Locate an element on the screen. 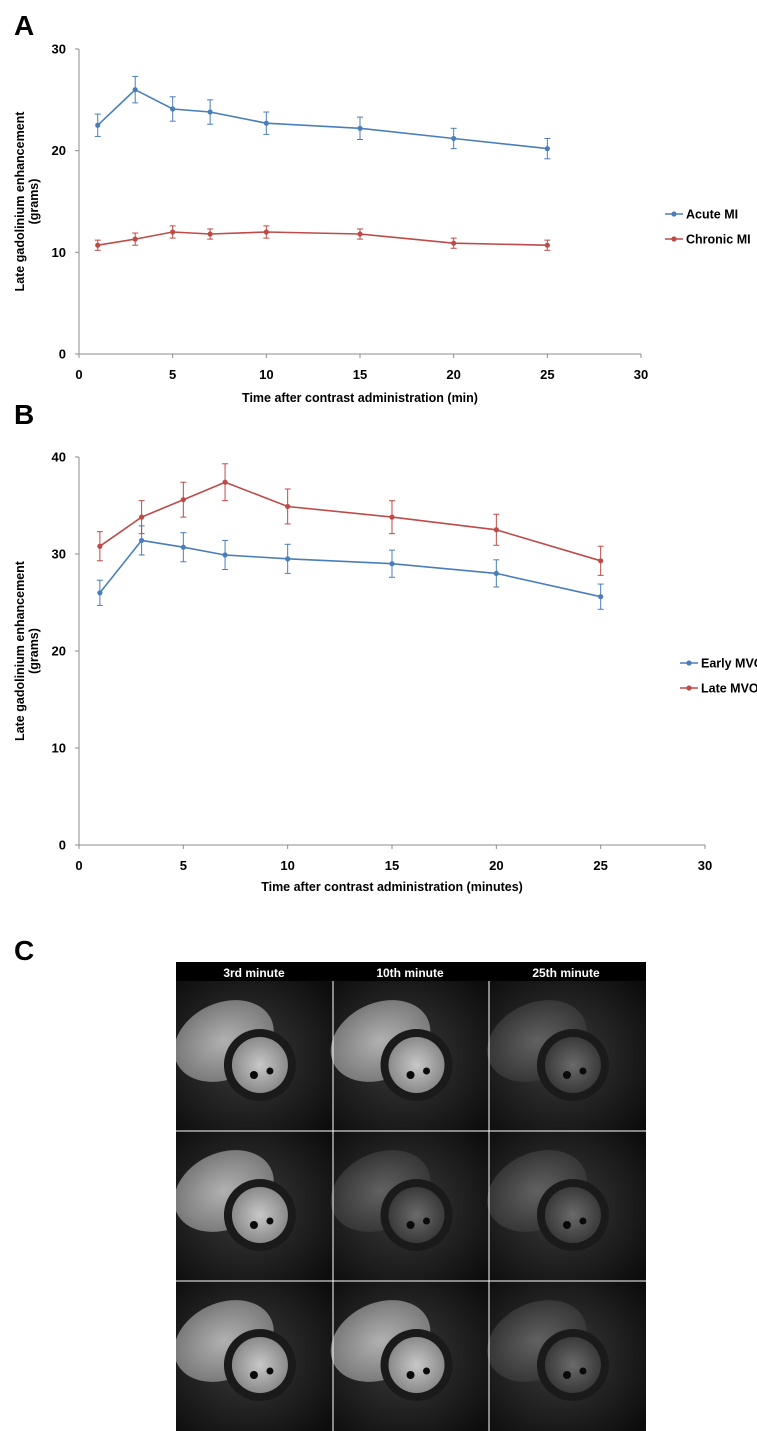 The height and width of the screenshot is (1431, 757). legend-label: Acute MI is located at coordinates (712, 215).